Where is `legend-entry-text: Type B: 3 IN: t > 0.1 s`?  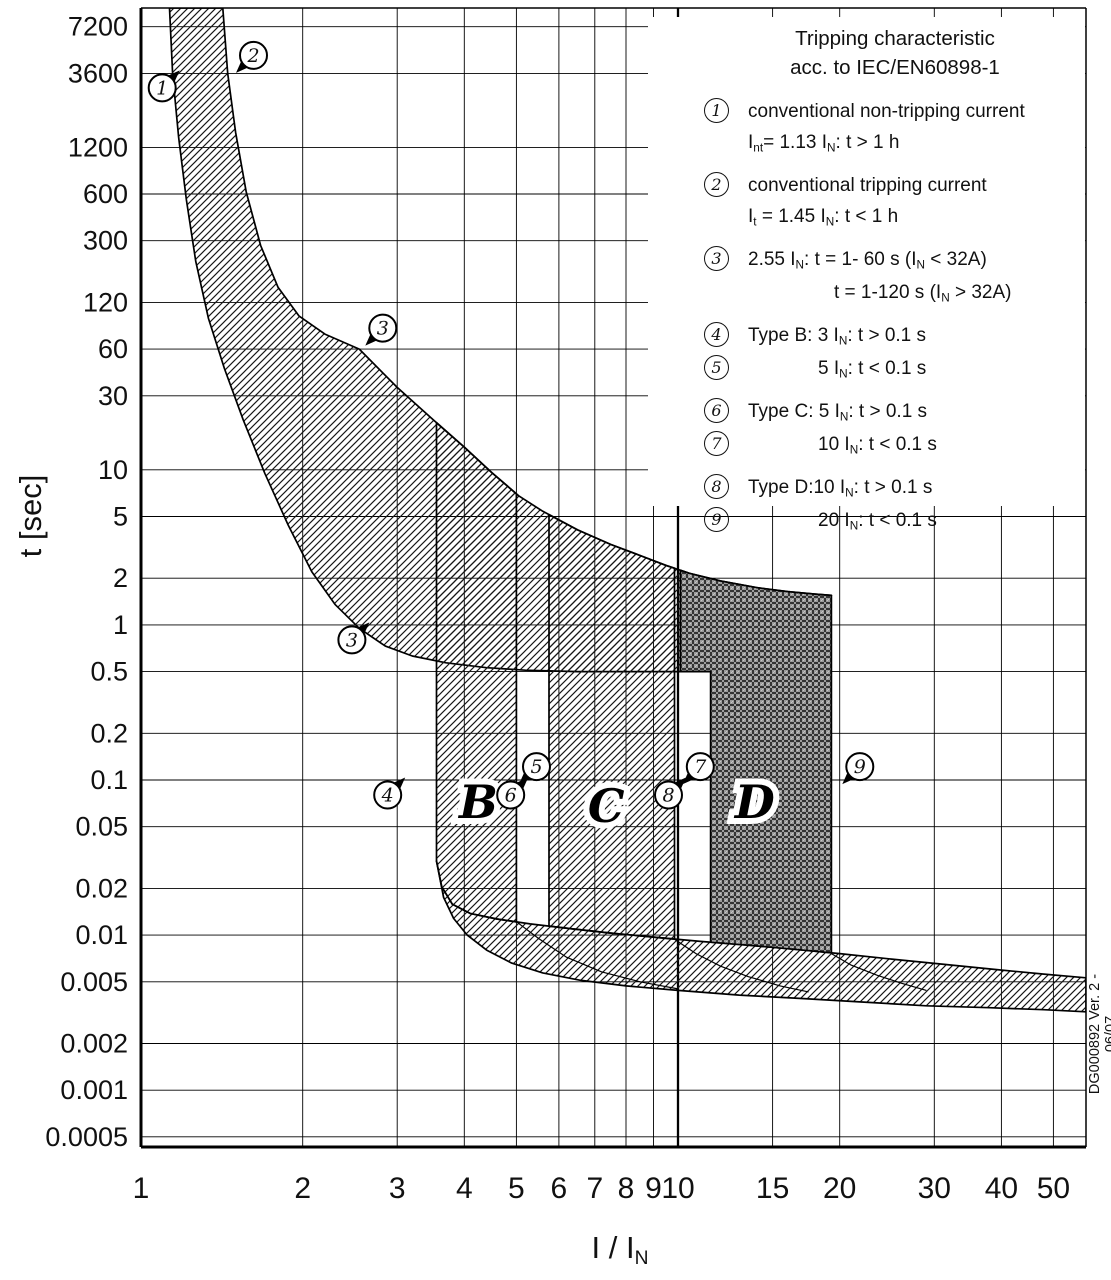 legend-entry-text: Type B: 3 IN: t > 0.1 s is located at coordinates (837, 336).